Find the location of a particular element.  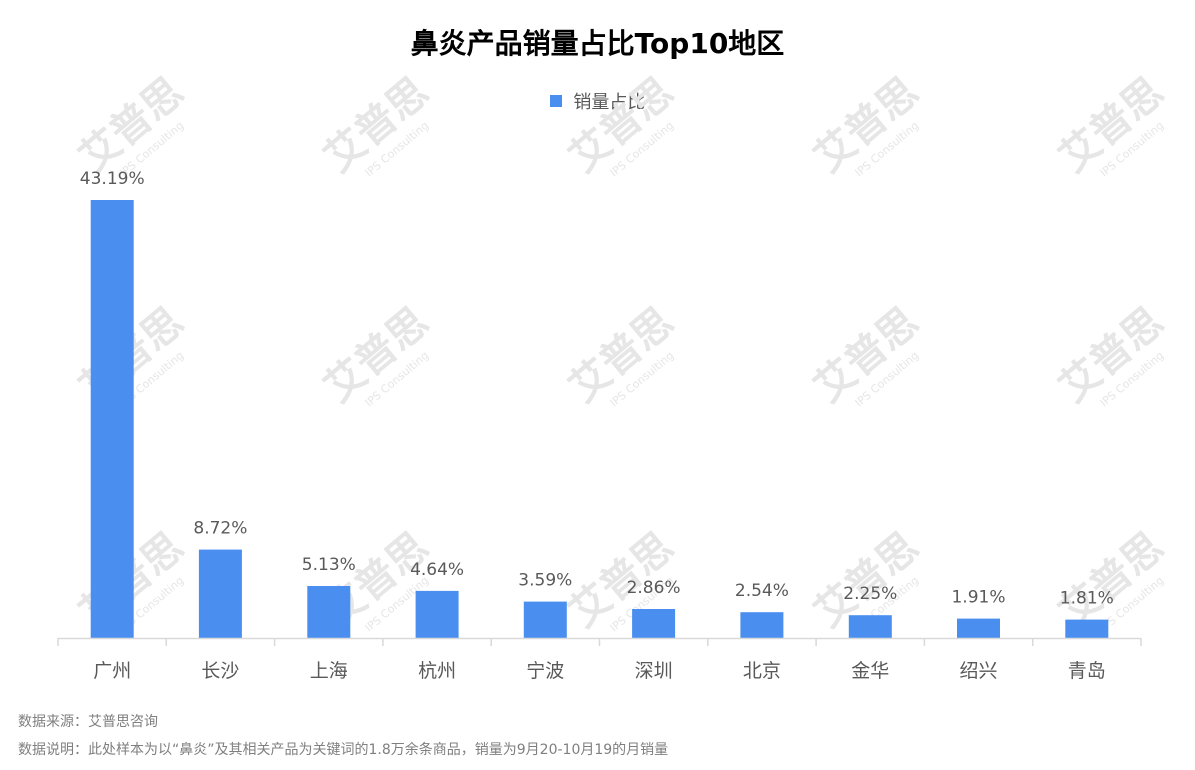

data-label-9: 1.91% is located at coordinates (978, 598).